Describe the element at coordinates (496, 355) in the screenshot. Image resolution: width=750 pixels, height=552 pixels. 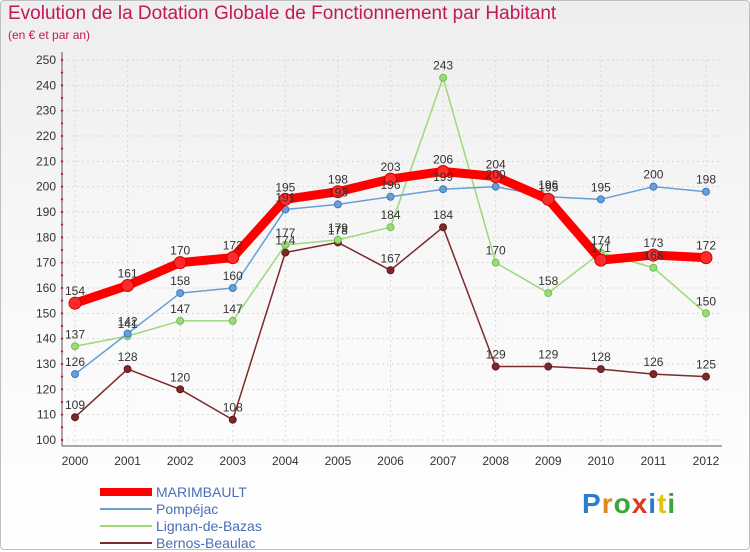
I see `data-label-bernos-beaulac: 129` at that location.